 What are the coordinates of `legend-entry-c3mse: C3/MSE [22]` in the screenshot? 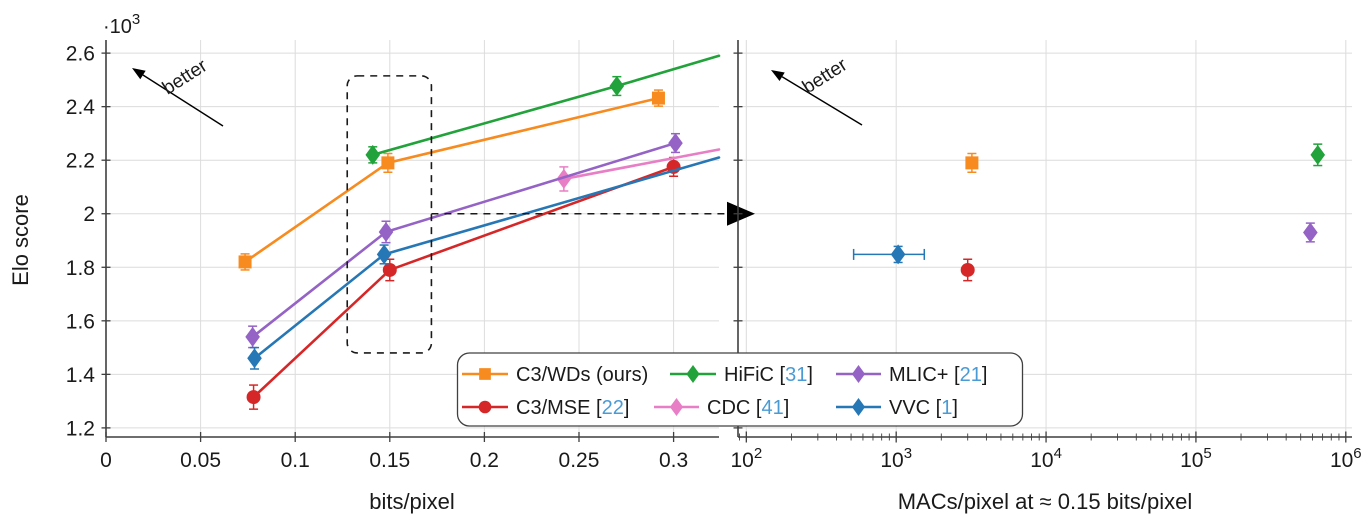 It's located at (545, 408).